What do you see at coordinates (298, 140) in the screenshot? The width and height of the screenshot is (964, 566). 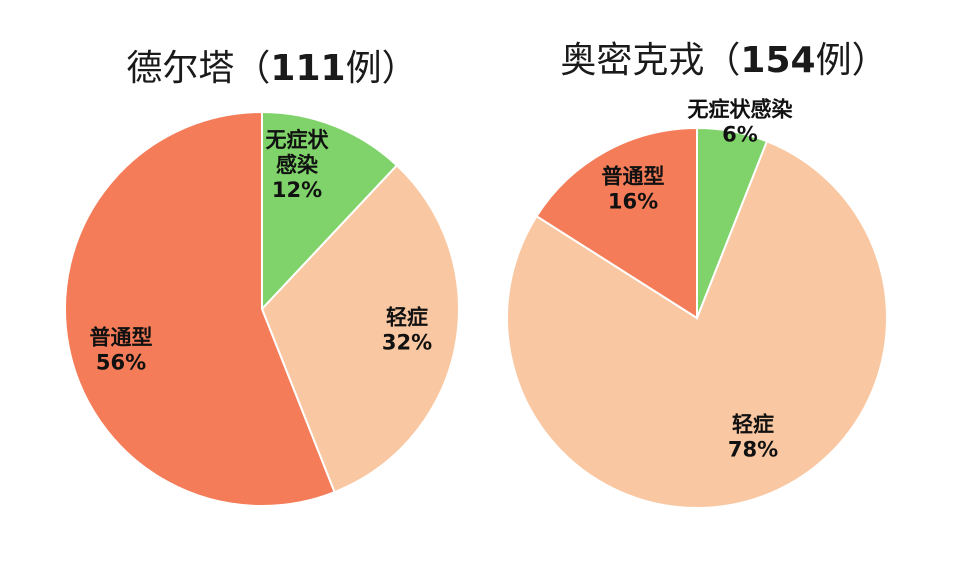 I see `delta-slice-name-0-0: 无症状` at bounding box center [298, 140].